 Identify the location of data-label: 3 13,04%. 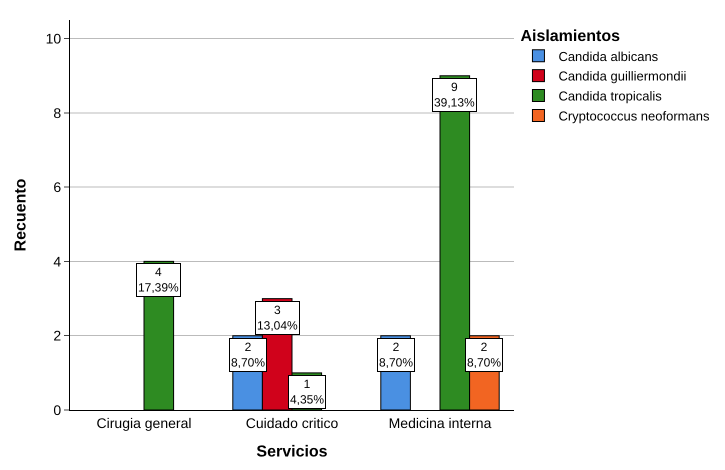
(277, 318).